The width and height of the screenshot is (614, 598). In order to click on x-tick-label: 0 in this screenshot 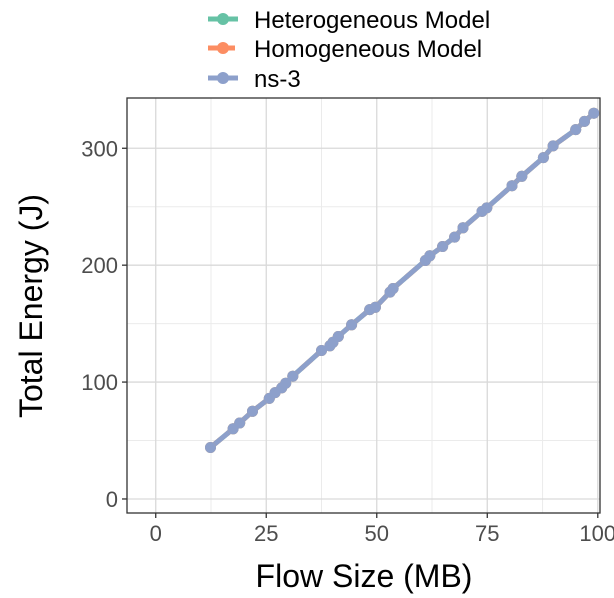, I will do `click(156, 533)`.